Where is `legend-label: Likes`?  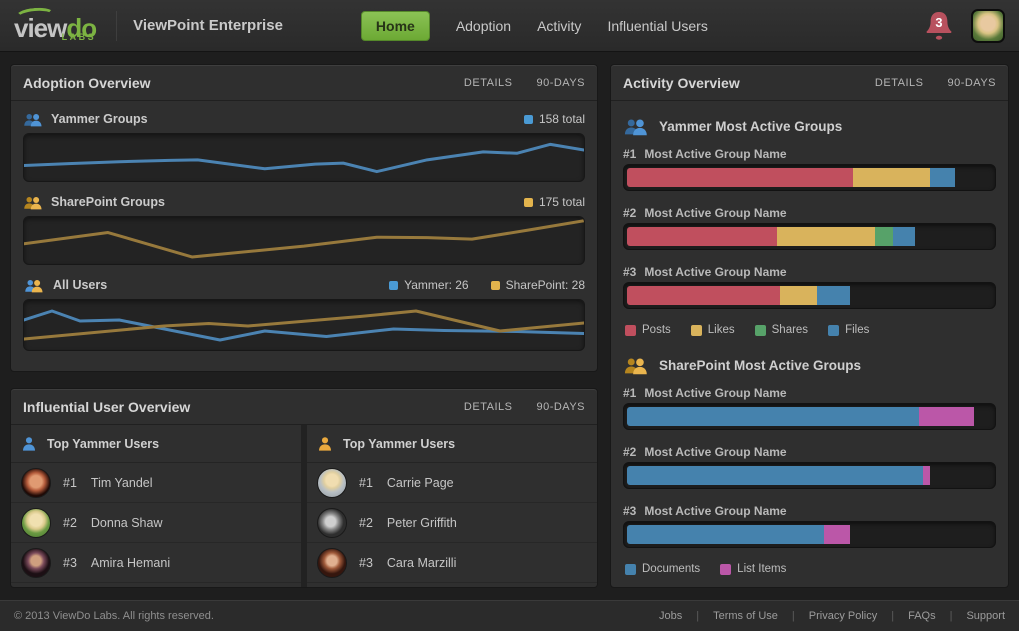 legend-label: Likes is located at coordinates (721, 330).